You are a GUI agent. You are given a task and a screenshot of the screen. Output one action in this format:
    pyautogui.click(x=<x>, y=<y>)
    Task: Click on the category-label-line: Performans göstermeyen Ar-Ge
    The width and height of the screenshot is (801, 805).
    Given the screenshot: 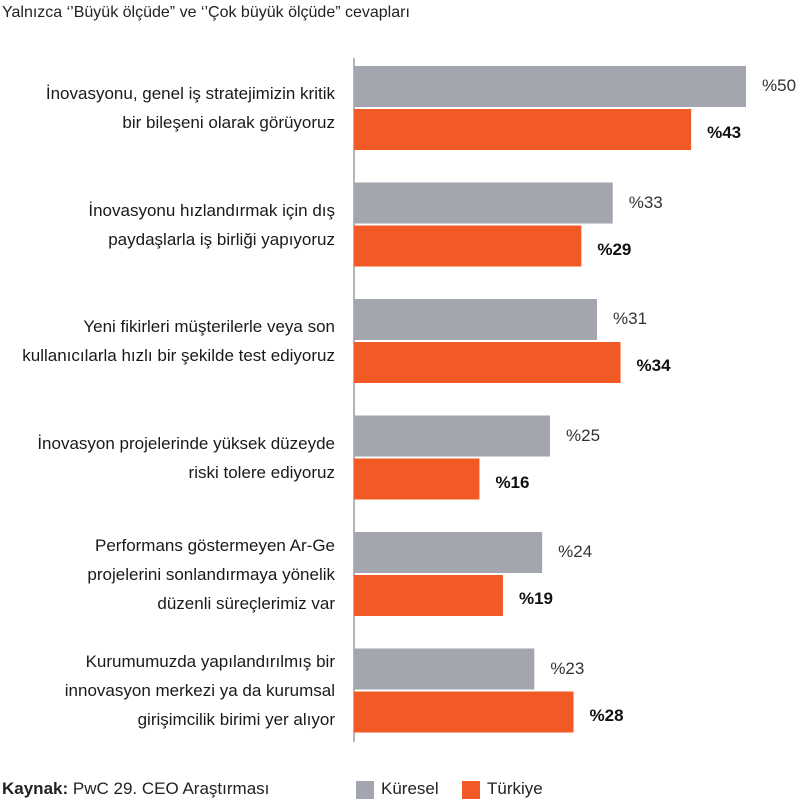 What is the action you would take?
    pyautogui.click(x=215, y=545)
    